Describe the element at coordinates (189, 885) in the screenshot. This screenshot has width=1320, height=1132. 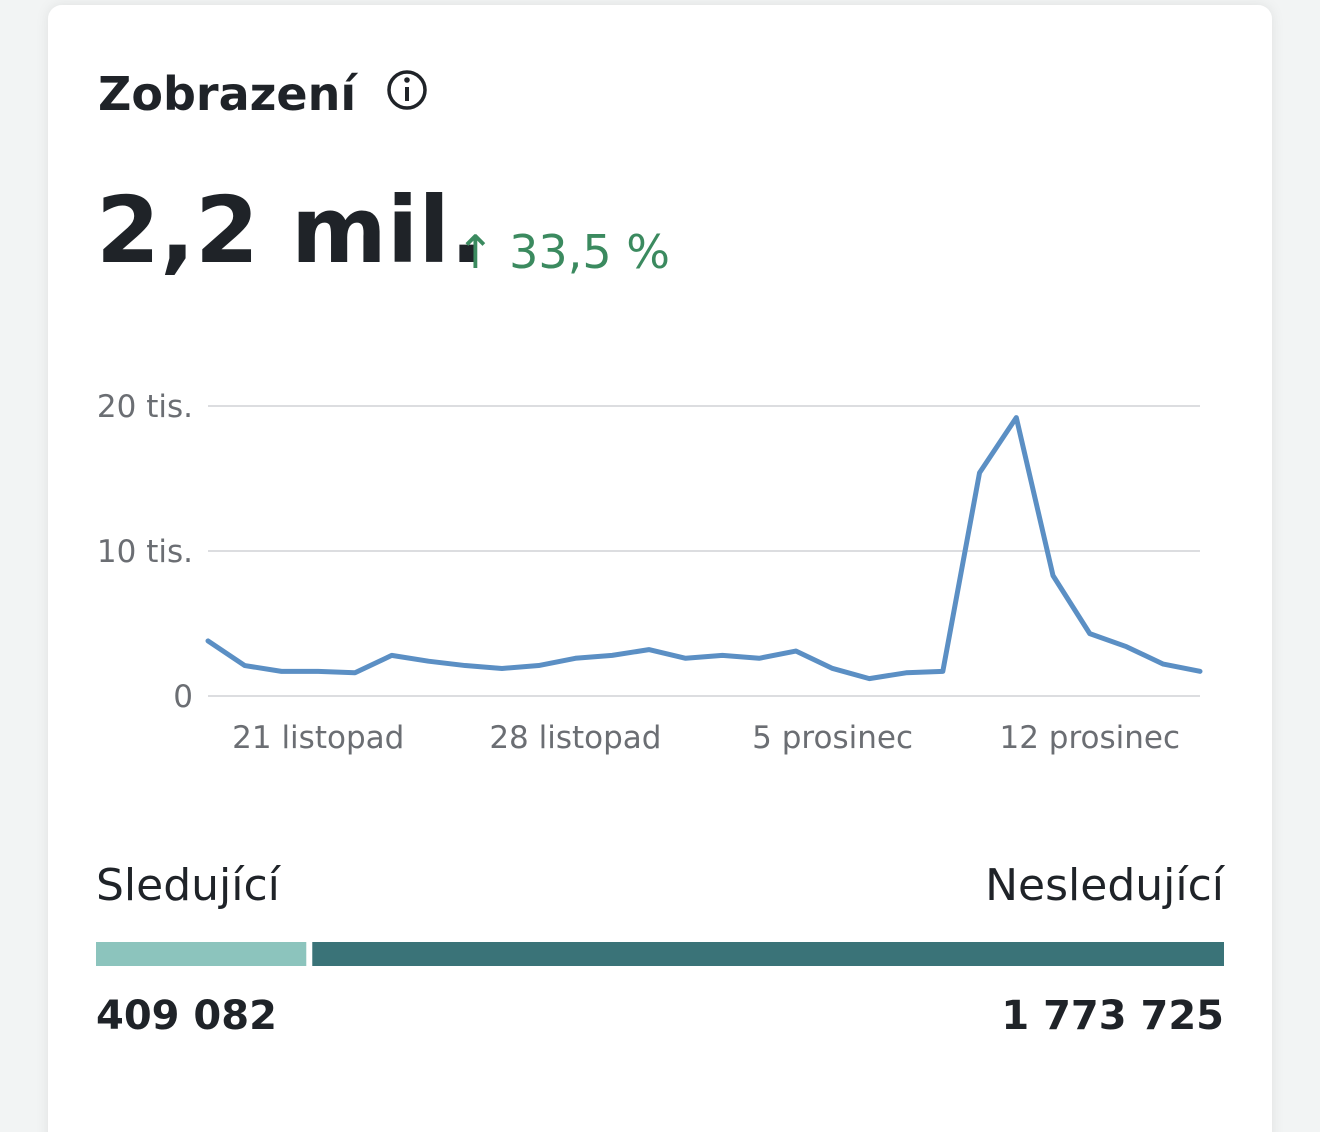
I see `split-label: Sledující` at that location.